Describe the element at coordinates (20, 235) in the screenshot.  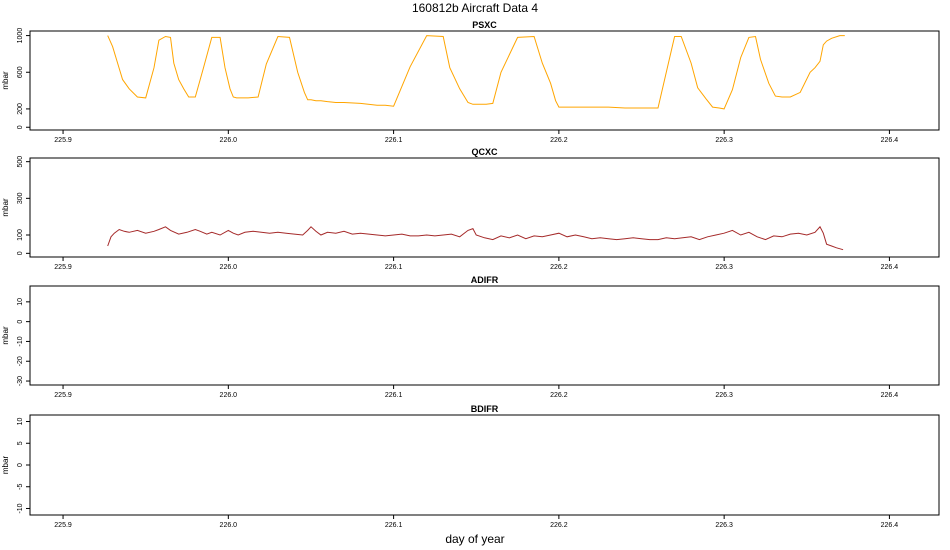
I see `y-tick-label: 100` at that location.